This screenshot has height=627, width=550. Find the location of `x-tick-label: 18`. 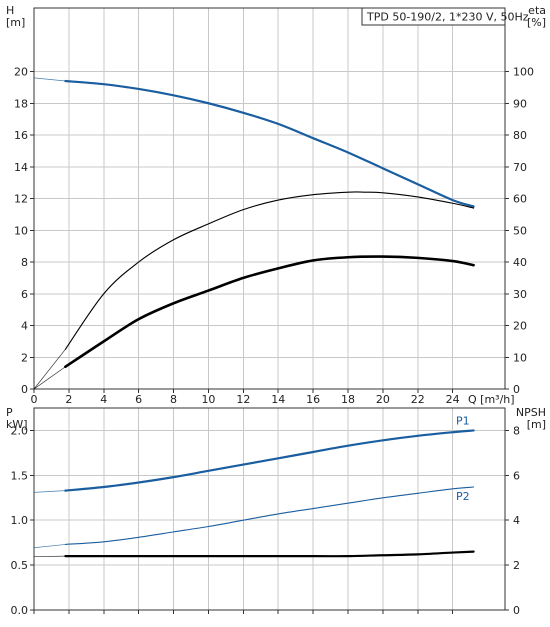

x-tick-label: 18 is located at coordinates (348, 399).